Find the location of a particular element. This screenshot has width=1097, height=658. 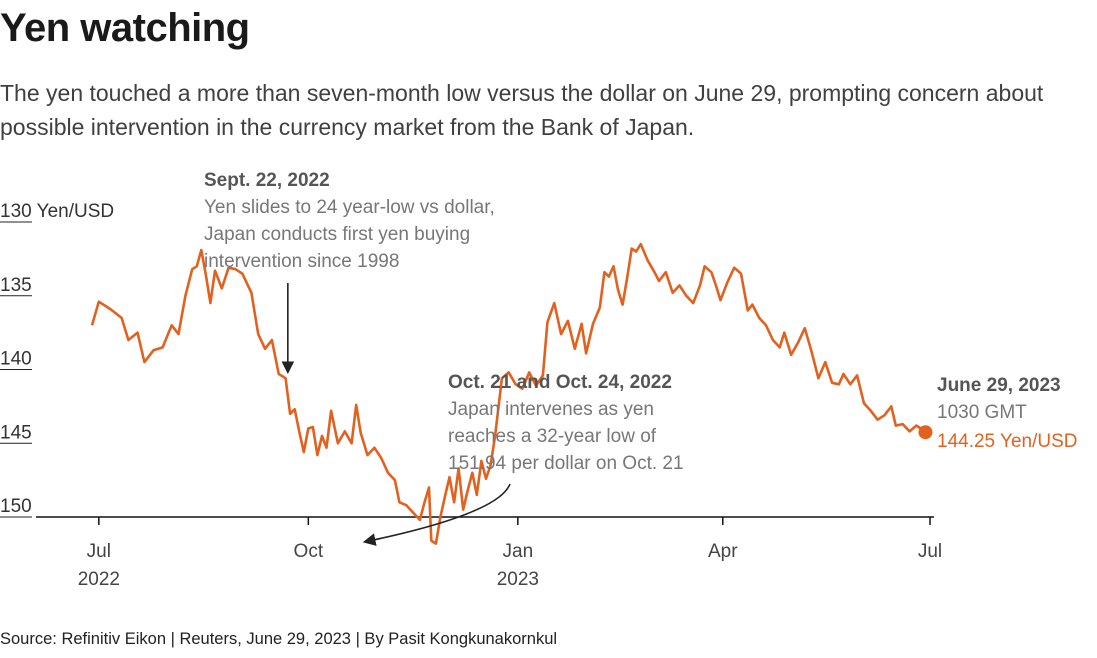

x-tick-year-0: 2022 is located at coordinates (99, 579).